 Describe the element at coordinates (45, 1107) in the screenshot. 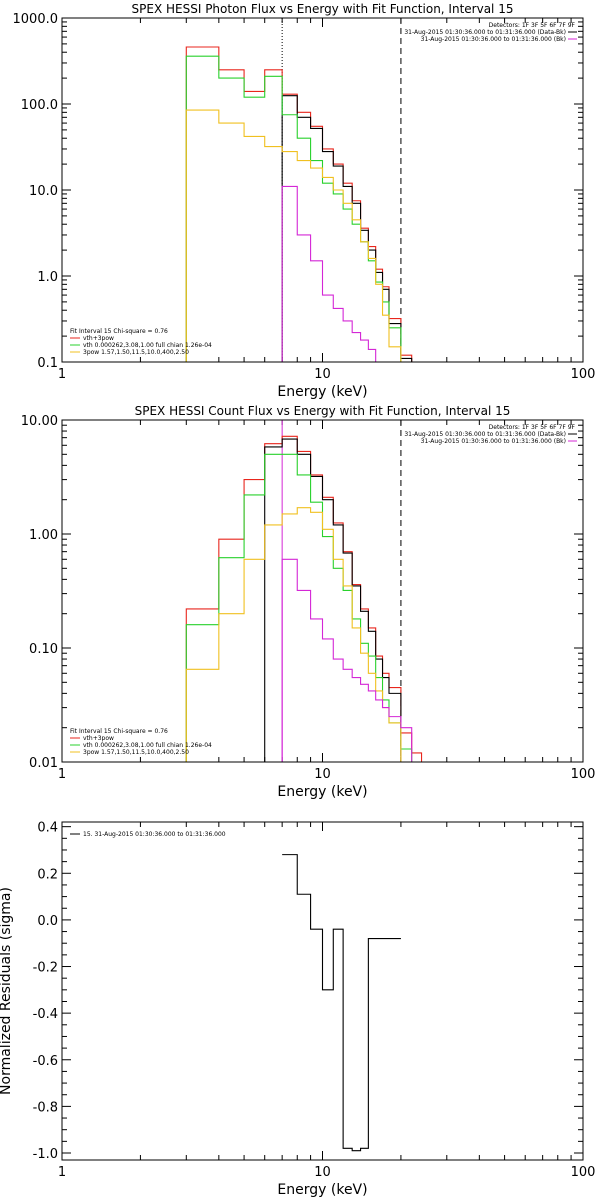

I see `y-tick-label: -0.8` at that location.